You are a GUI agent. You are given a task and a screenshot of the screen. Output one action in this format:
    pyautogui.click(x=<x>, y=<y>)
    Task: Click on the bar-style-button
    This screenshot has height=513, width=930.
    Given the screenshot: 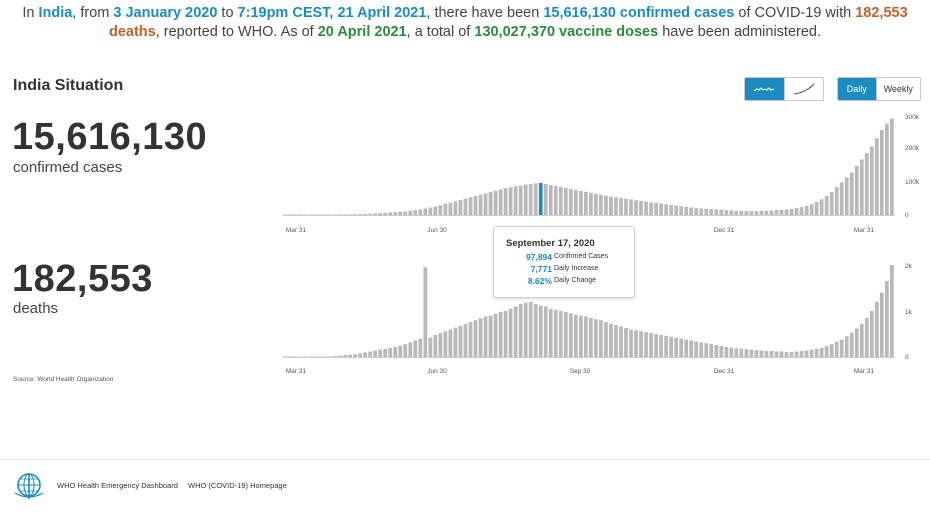 What is the action you would take?
    pyautogui.click(x=764, y=89)
    